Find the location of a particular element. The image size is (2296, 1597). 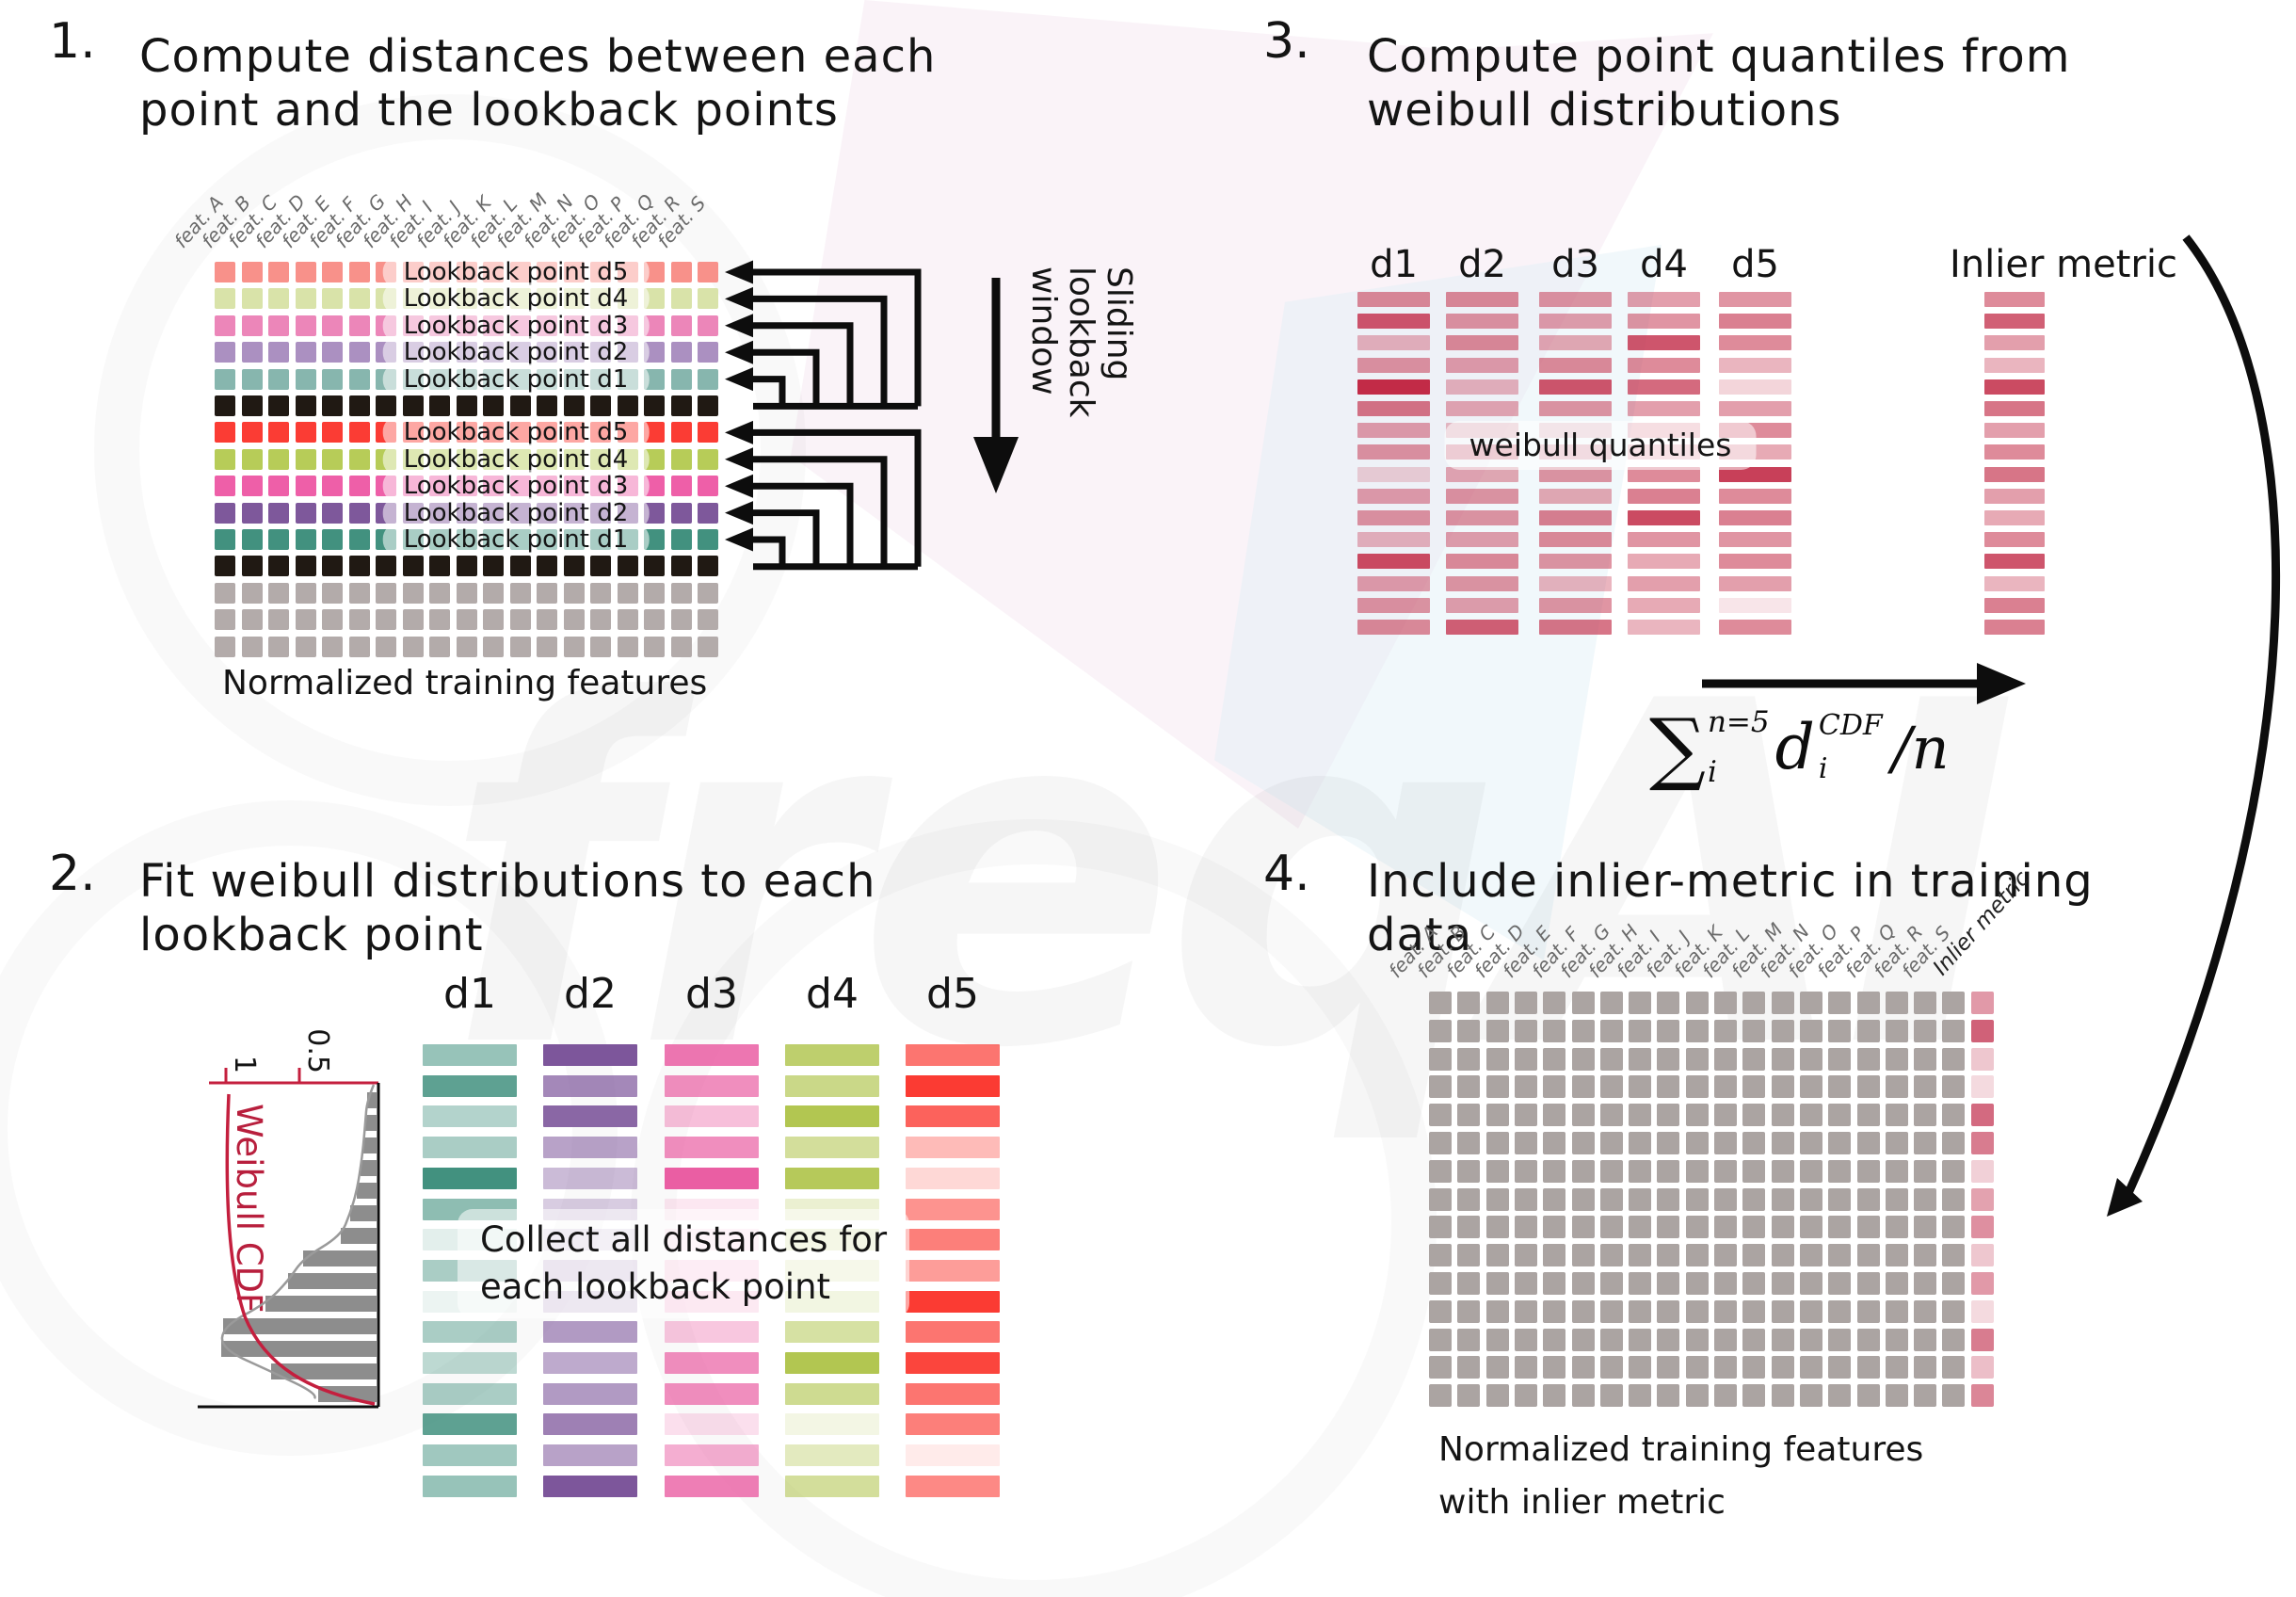

lookback-point-pill: Lookback point d4 is located at coordinates (516, 459).